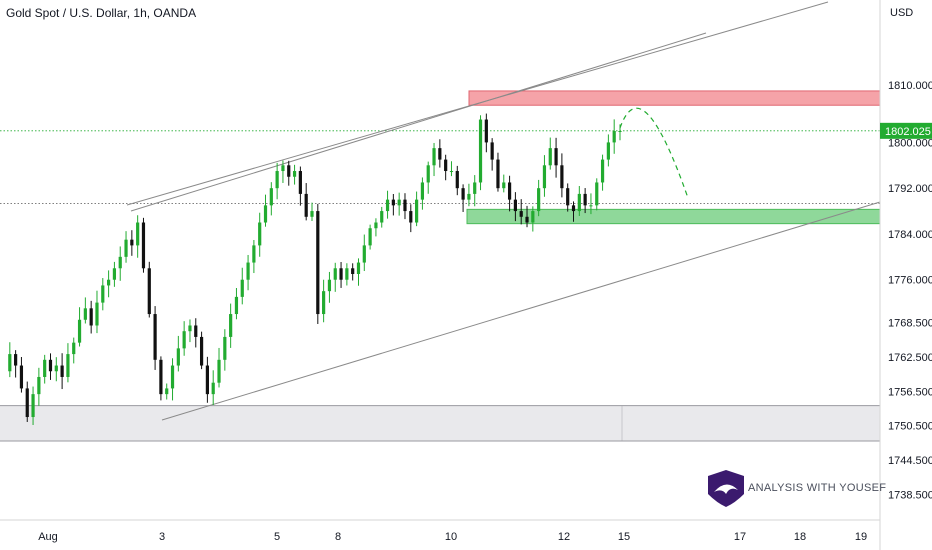  What do you see at coordinates (277, 537) in the screenshot?
I see `x-tick-label: 5` at bounding box center [277, 537].